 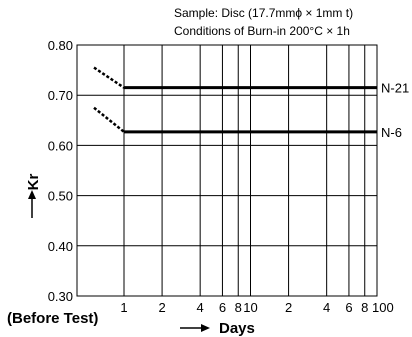 What do you see at coordinates (123, 307) in the screenshot?
I see `x-tick-label: 1` at bounding box center [123, 307].